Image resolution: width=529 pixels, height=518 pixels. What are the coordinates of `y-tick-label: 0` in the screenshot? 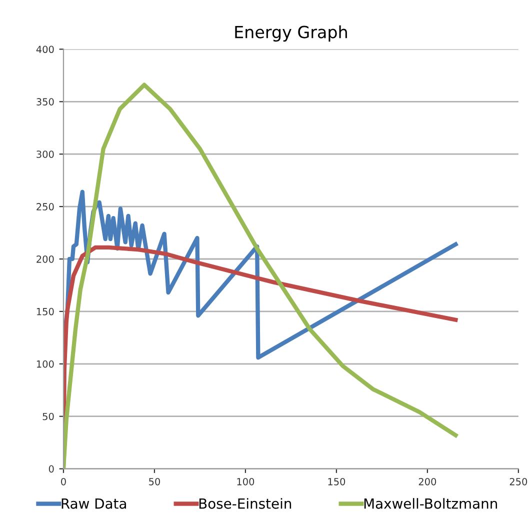 It's located at (51, 469).